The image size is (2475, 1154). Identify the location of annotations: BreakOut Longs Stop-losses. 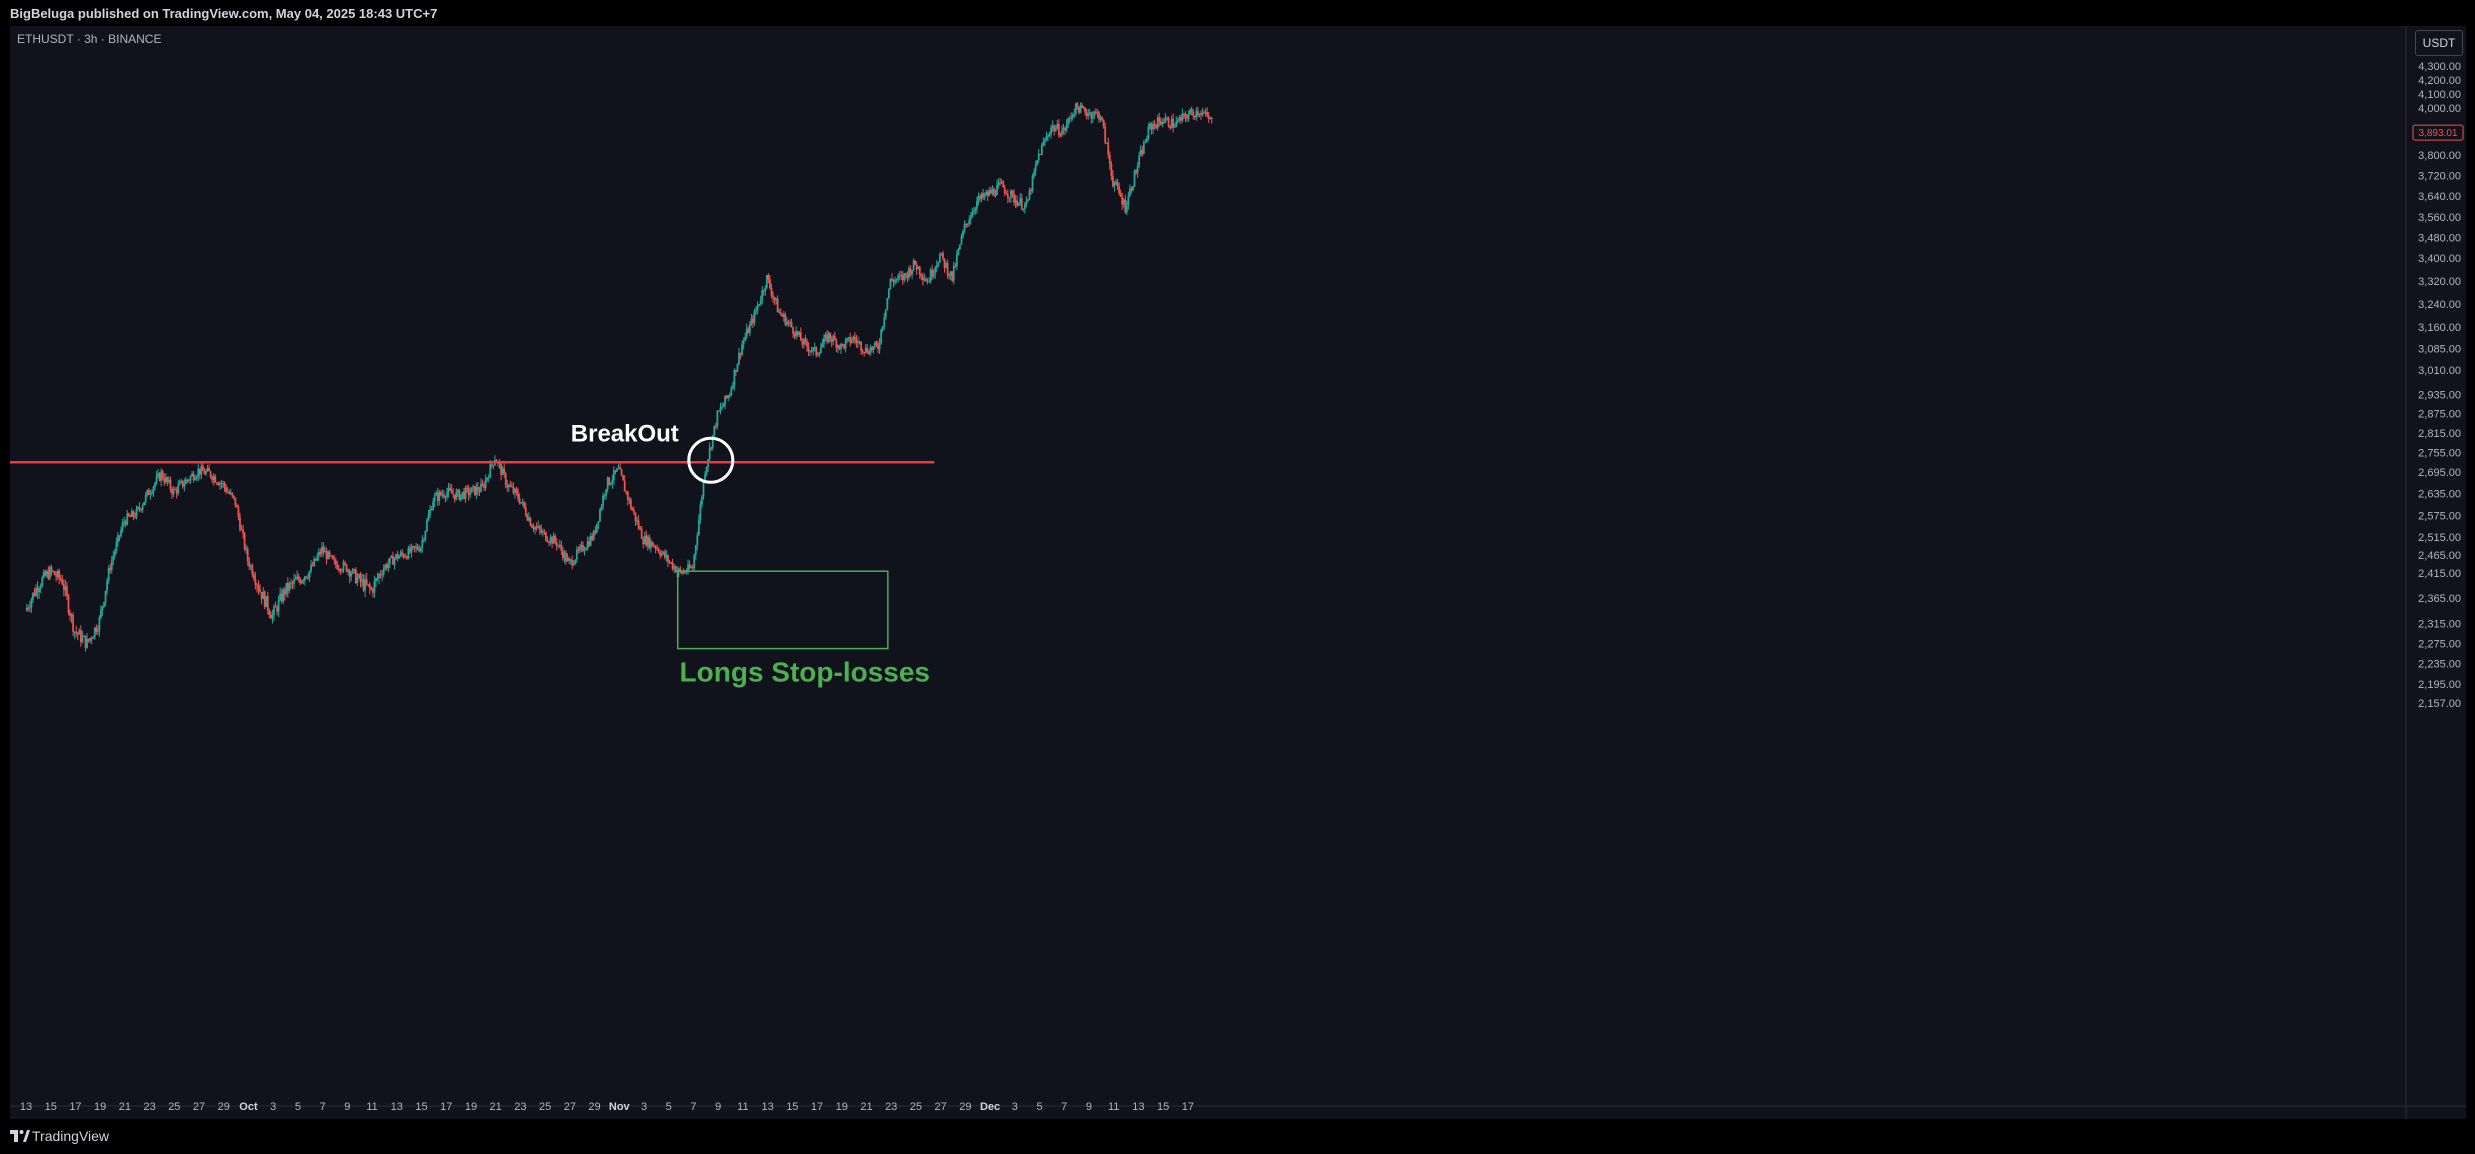
(472, 554).